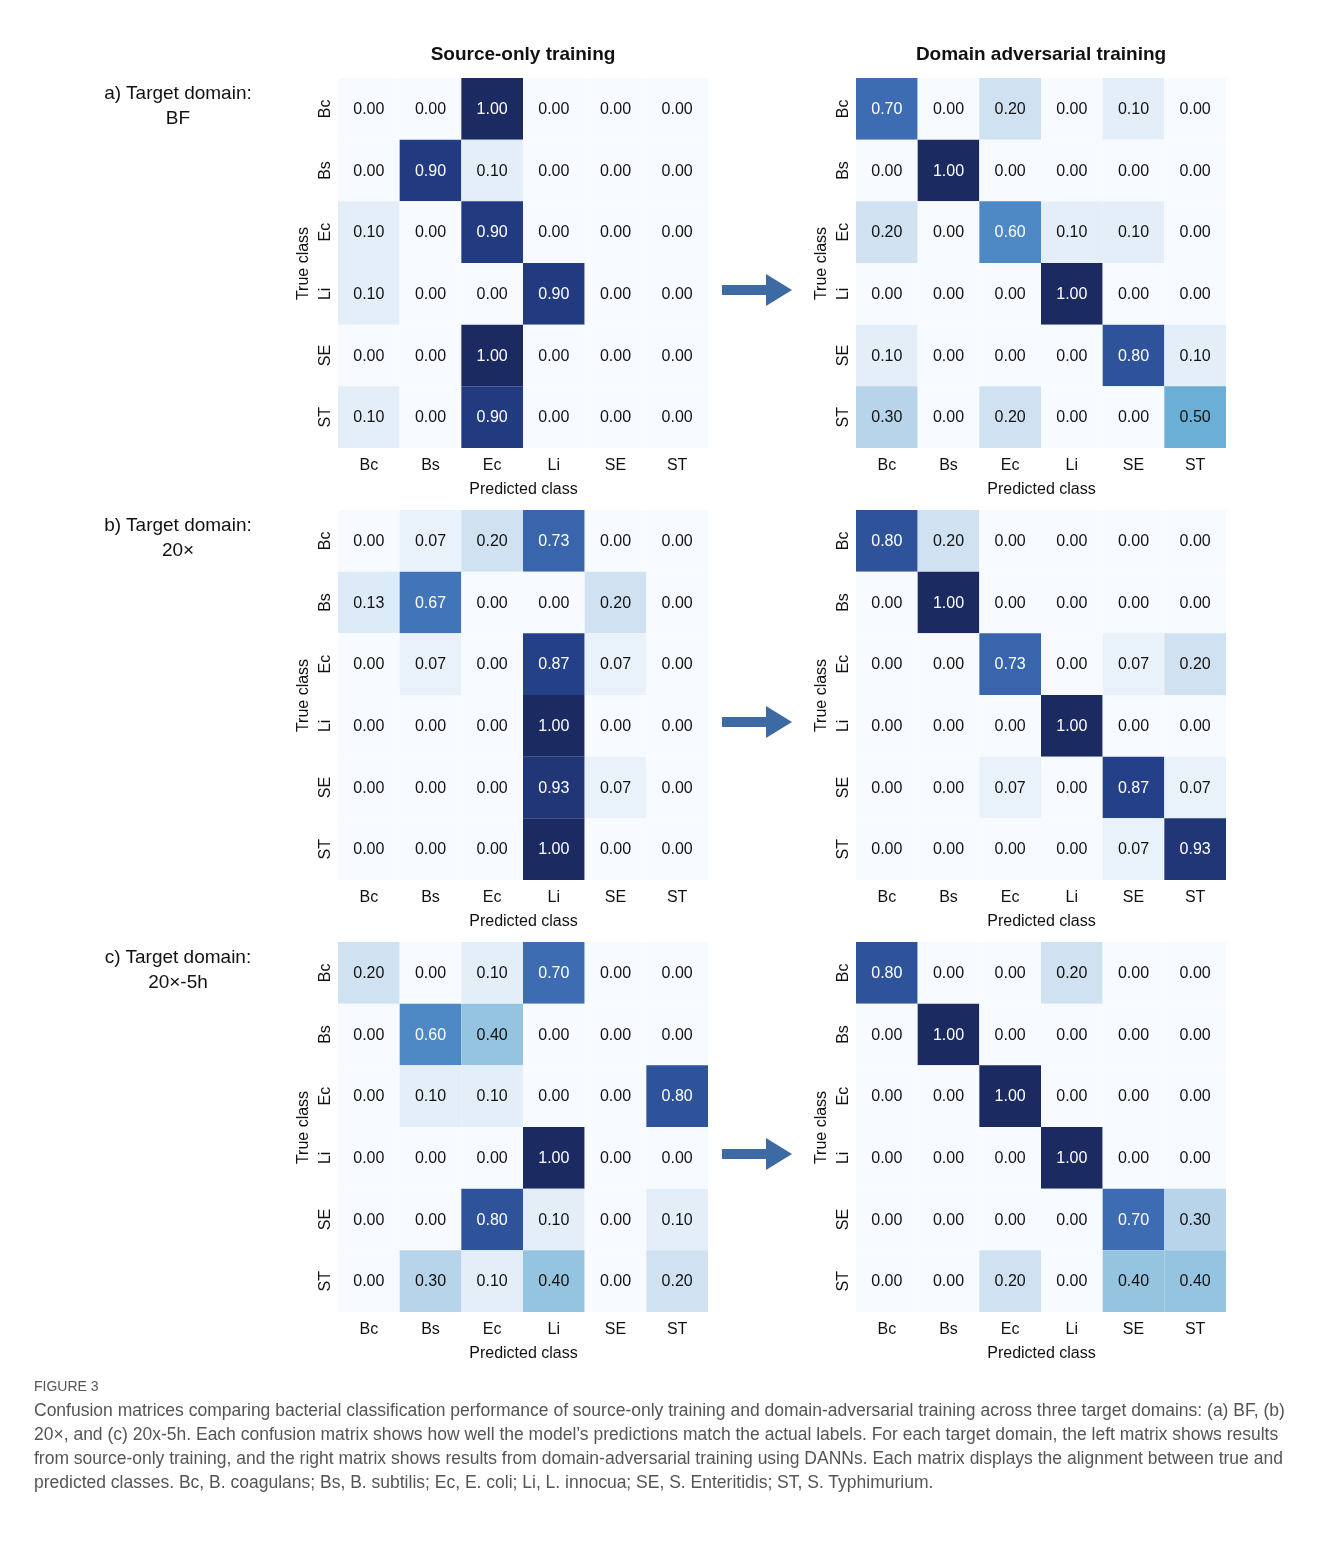 The image size is (1325, 1544). What do you see at coordinates (178, 537) in the screenshot?
I see `text: b) Target domain: 20×` at bounding box center [178, 537].